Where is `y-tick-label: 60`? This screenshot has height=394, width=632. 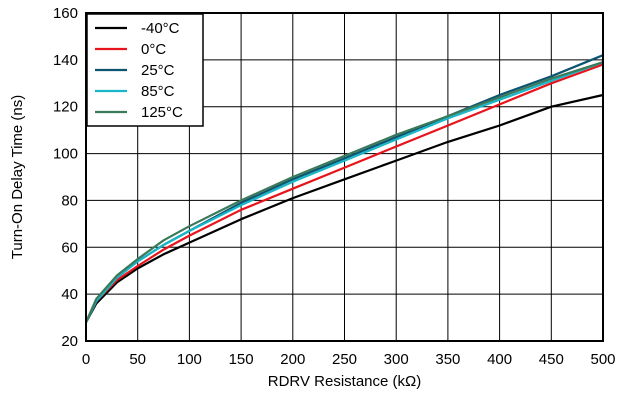 y-tick-label: 60 is located at coordinates (69, 247).